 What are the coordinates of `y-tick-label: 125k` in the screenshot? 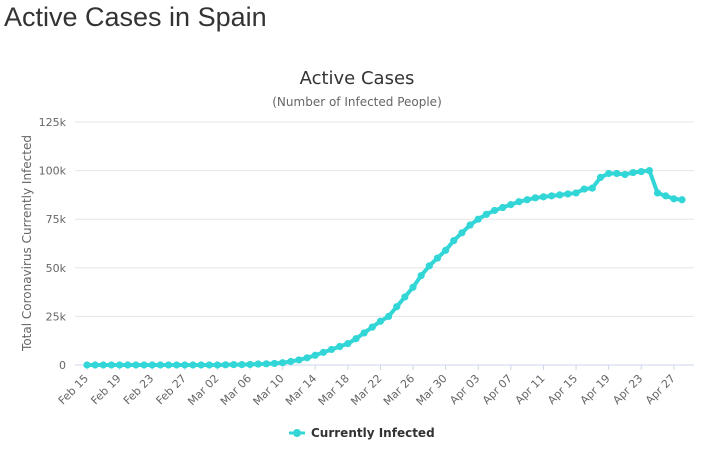 It's located at (53, 122).